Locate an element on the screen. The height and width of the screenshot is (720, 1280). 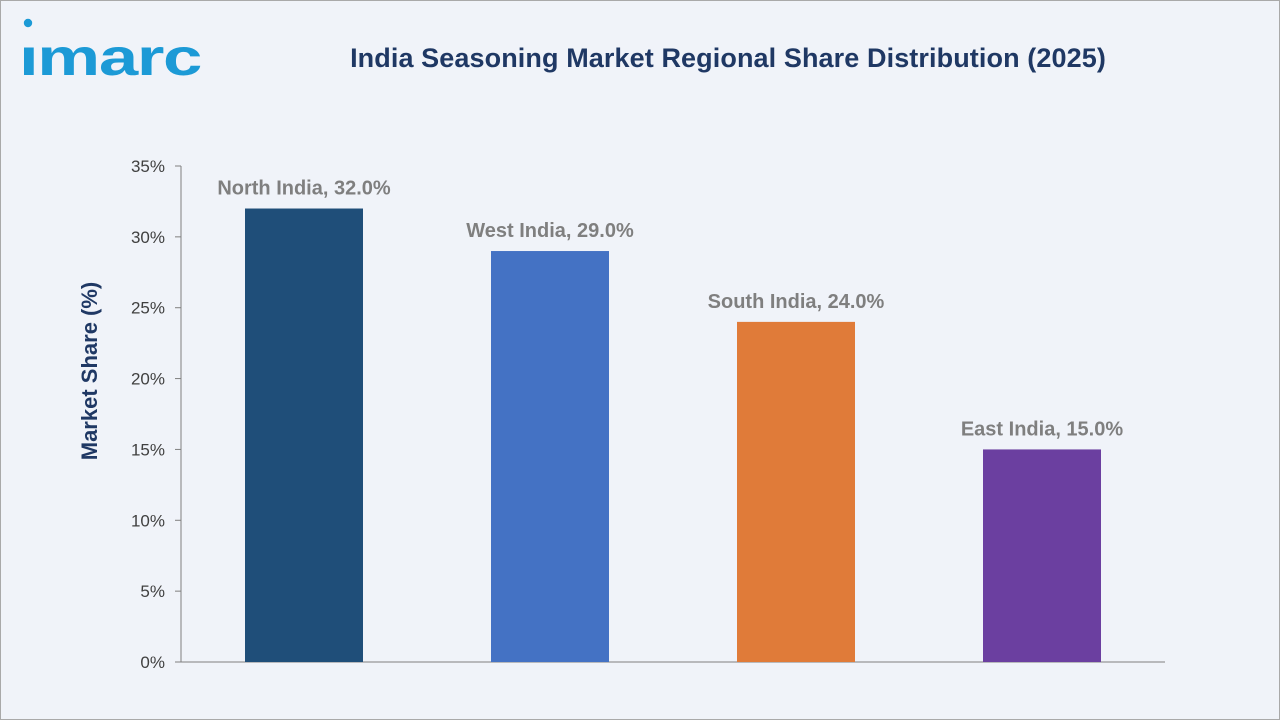
y-axis-label: Market Share (%) is located at coordinates (89, 371).